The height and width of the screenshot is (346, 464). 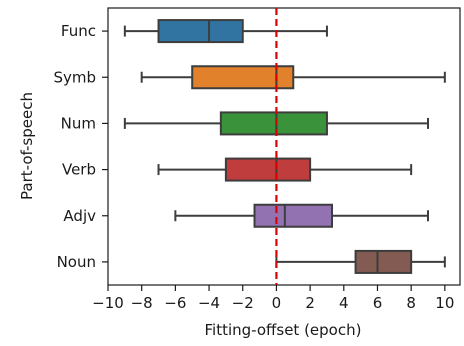 I want to click on x-tick-label: 4, so click(x=344, y=303).